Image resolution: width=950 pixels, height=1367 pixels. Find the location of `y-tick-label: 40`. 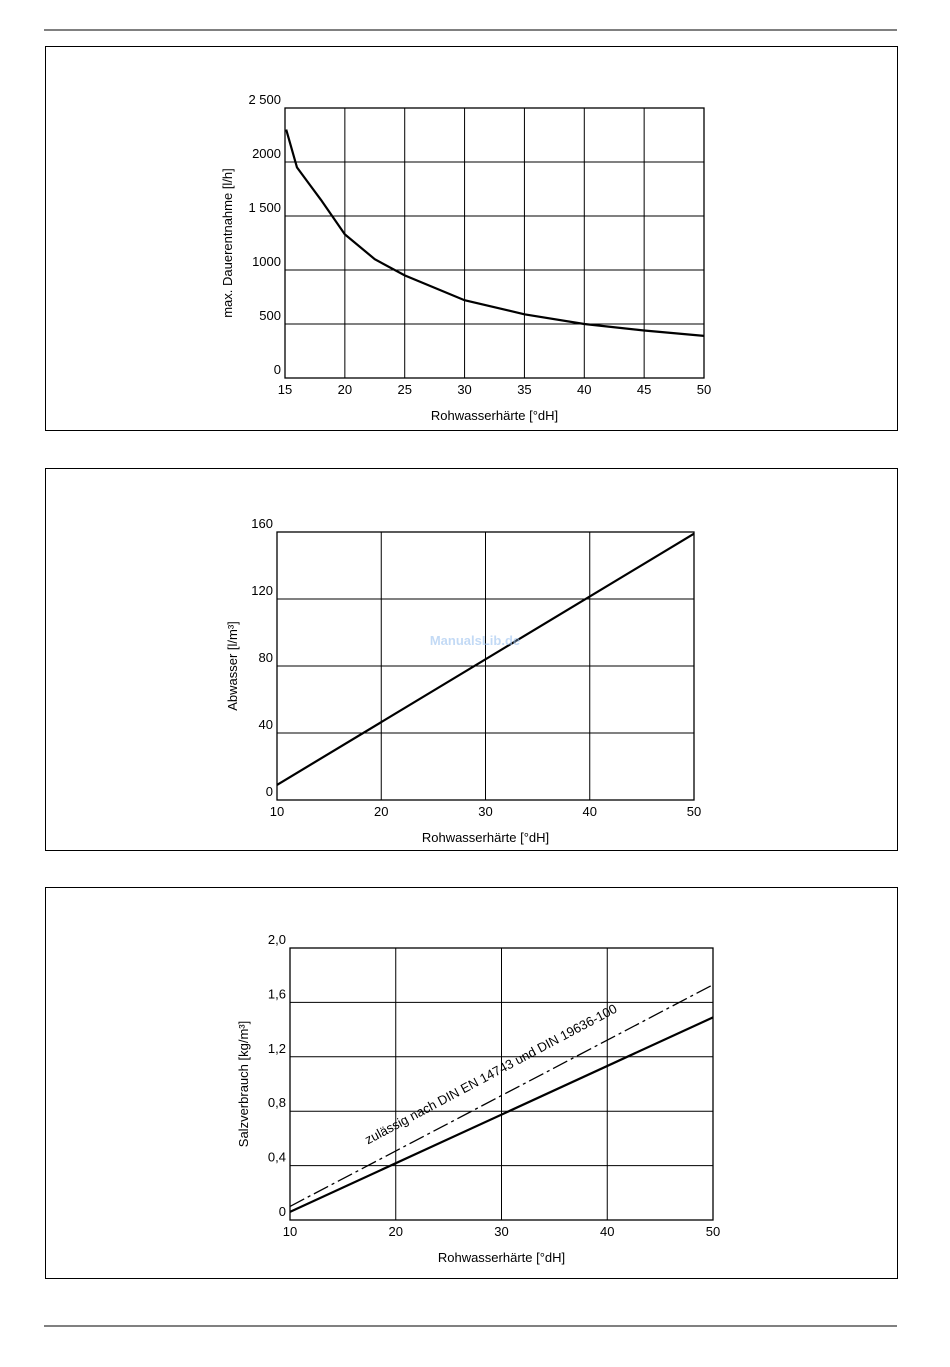

y-tick-label: 40 is located at coordinates (266, 724).